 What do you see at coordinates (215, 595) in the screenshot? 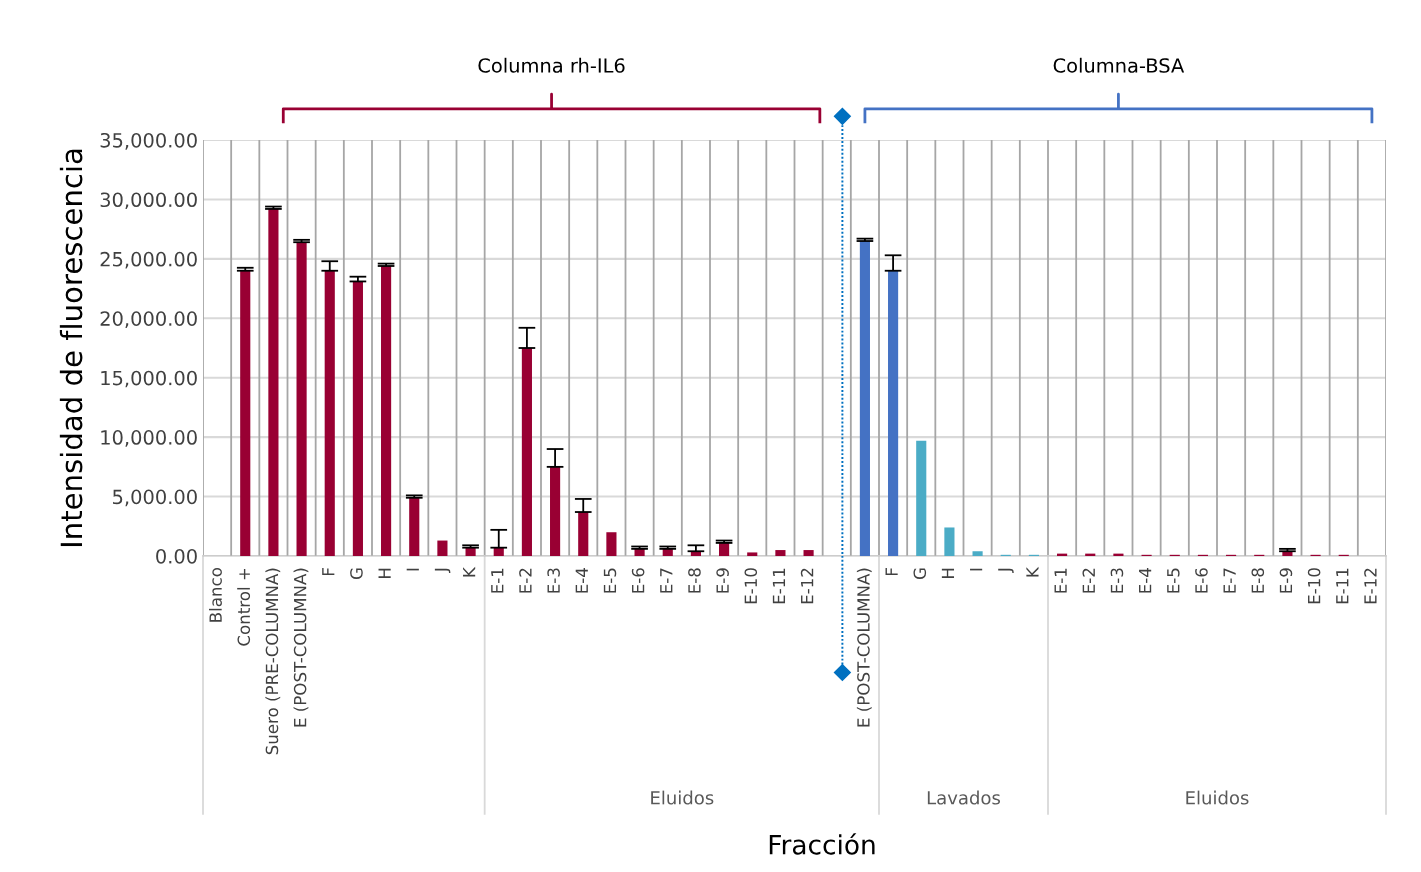
I see `x-tick-label: Blanco` at bounding box center [215, 595].